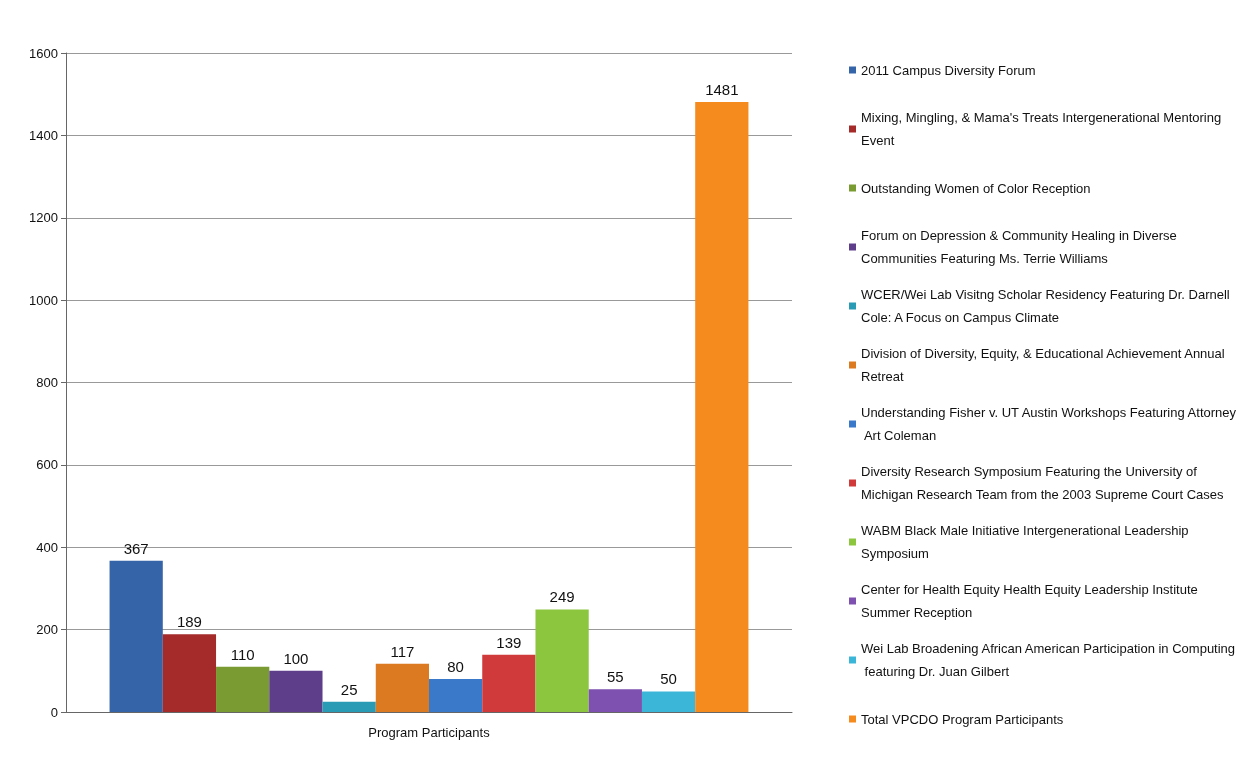 Image resolution: width=1244 pixels, height=772 pixels. Describe the element at coordinates (1027, 542) in the screenshot. I see `legend-label: WABM Black Male Initiative Intergenerational Leadership Symposium` at that location.